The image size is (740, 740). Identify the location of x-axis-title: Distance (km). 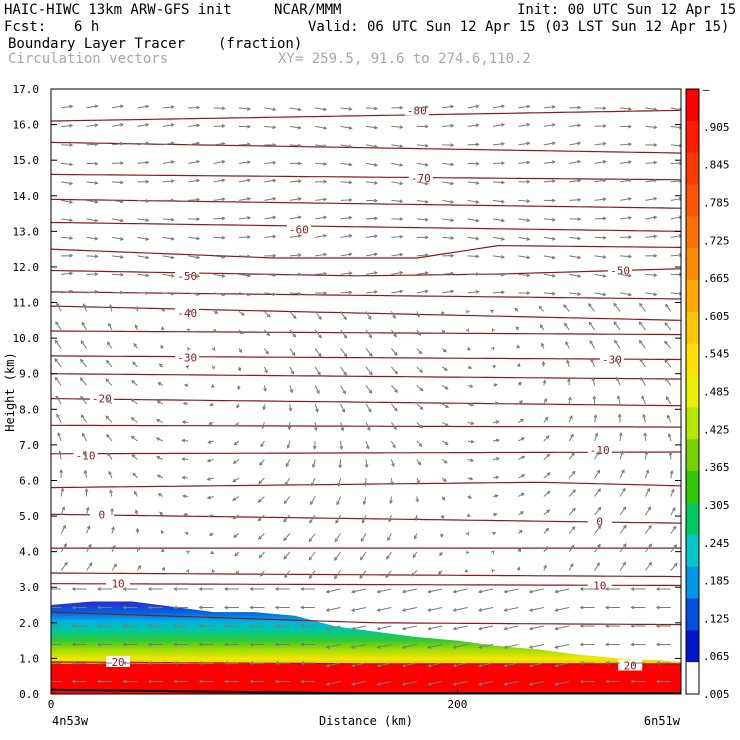
(366, 721).